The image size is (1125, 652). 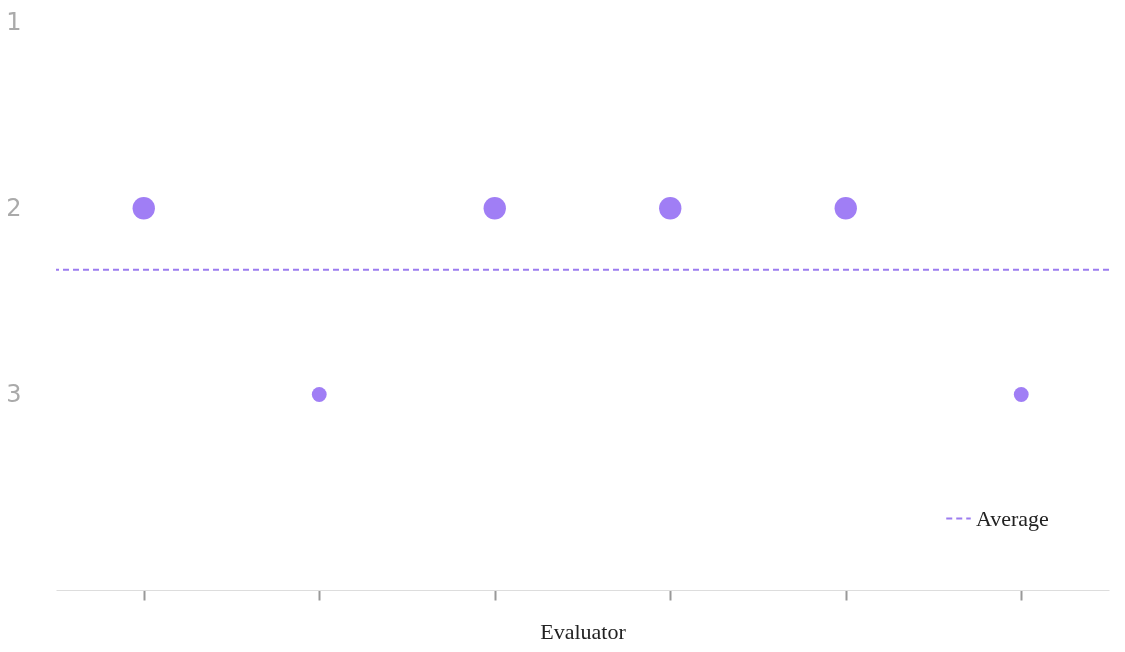 I want to click on x-axis-title: Evaluator, so click(x=583, y=631).